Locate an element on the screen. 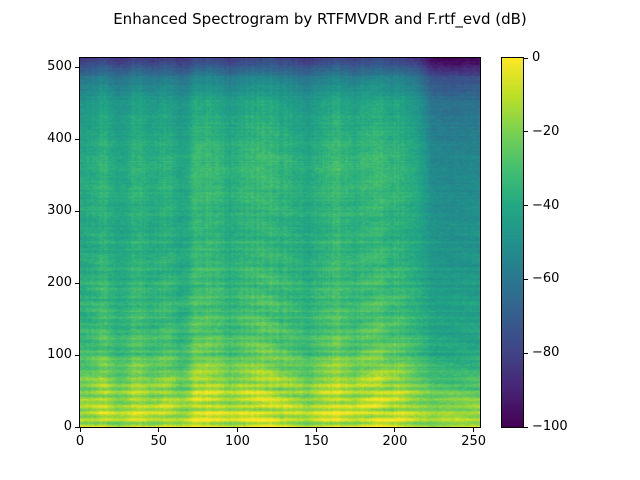  x-tick-label: 50 is located at coordinates (158, 441).